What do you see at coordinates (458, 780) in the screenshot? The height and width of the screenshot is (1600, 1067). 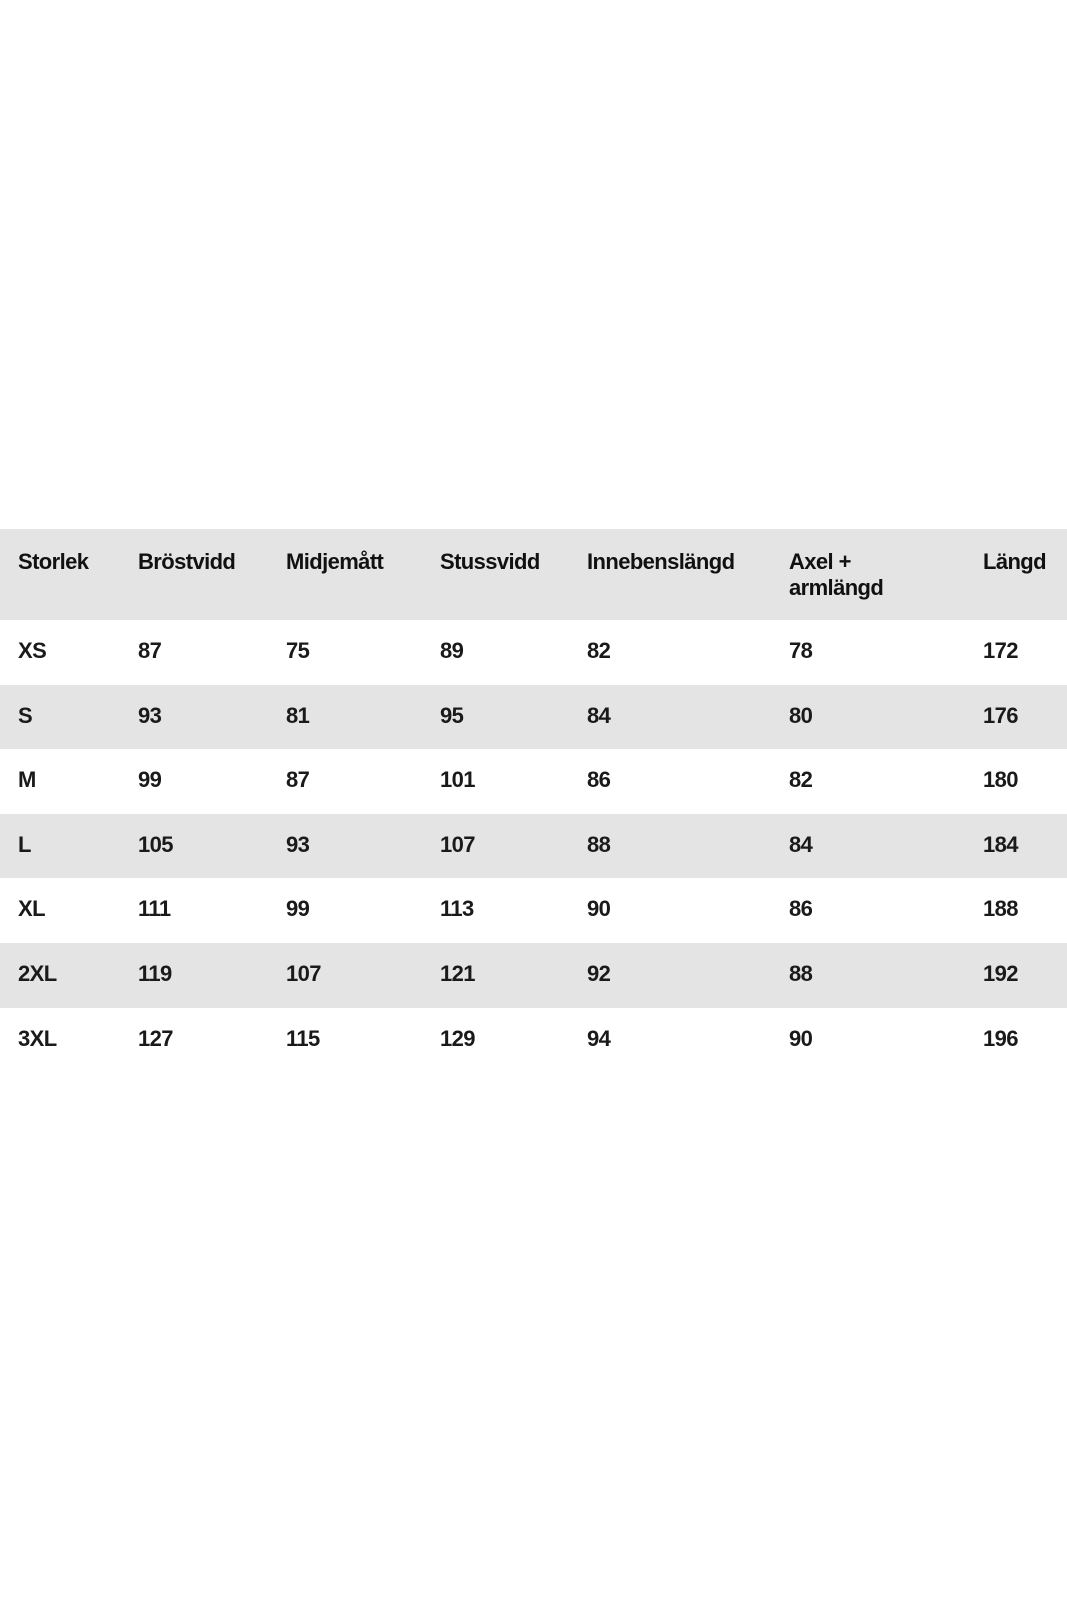 I see `measurement-cell: 101` at bounding box center [458, 780].